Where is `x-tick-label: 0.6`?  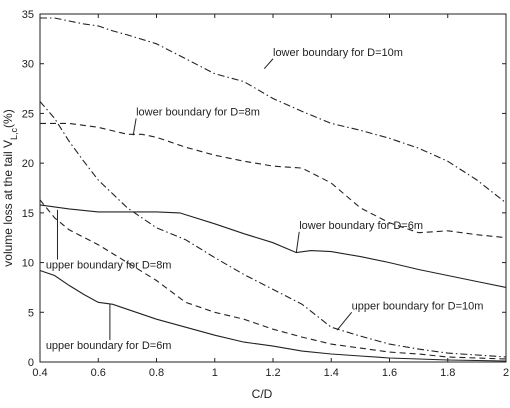
x-tick-label: 0.6 is located at coordinates (98, 373).